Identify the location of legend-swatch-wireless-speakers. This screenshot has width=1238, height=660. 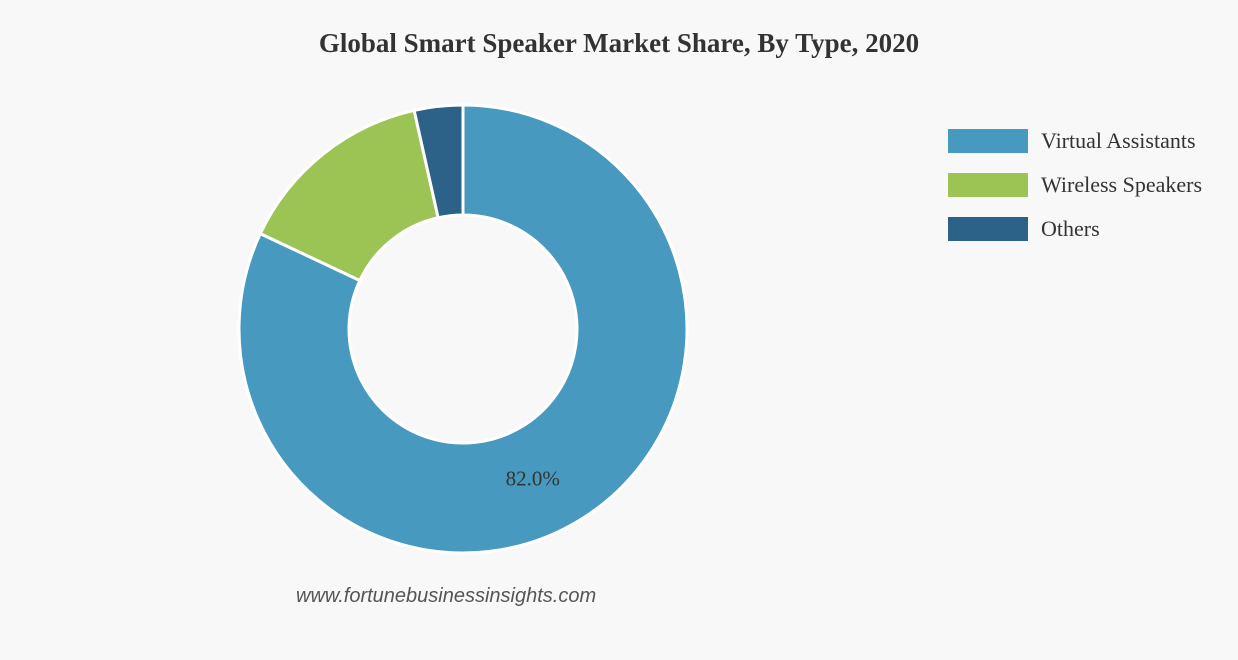
(988, 185).